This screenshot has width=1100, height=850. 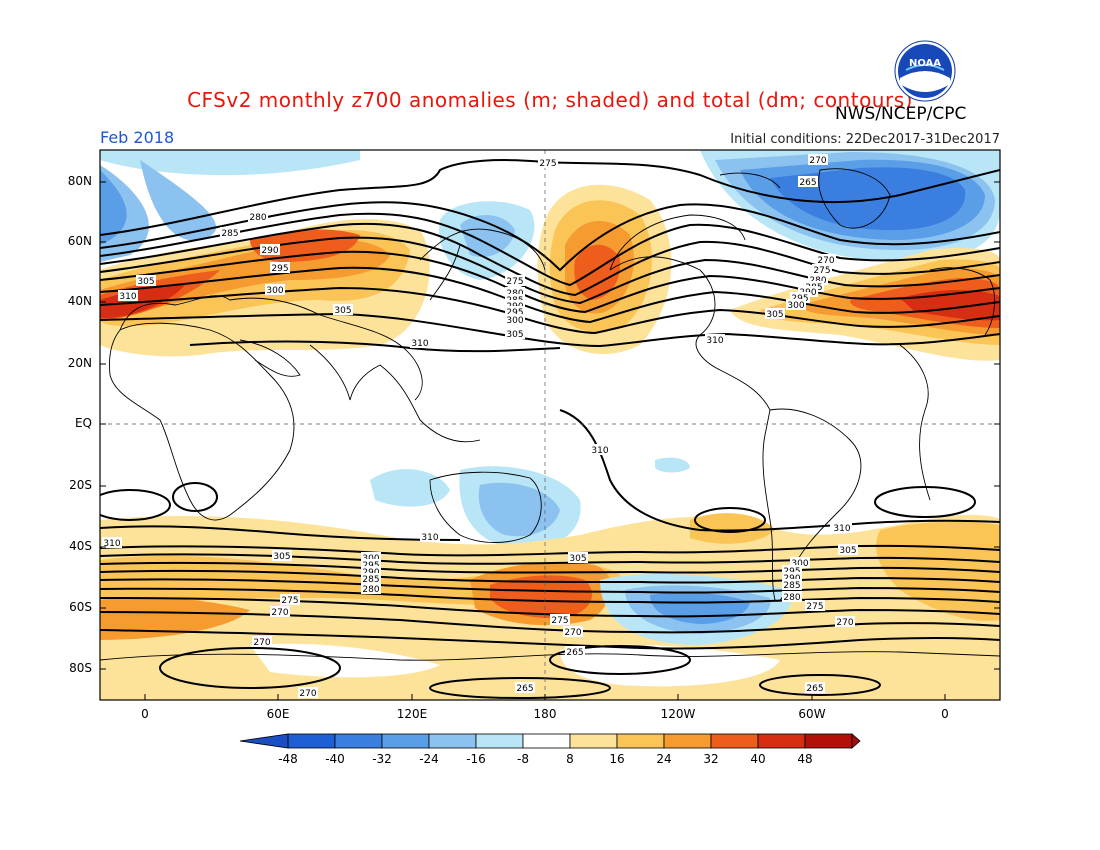 I want to click on colorbar-label: 8, so click(x=570, y=759).